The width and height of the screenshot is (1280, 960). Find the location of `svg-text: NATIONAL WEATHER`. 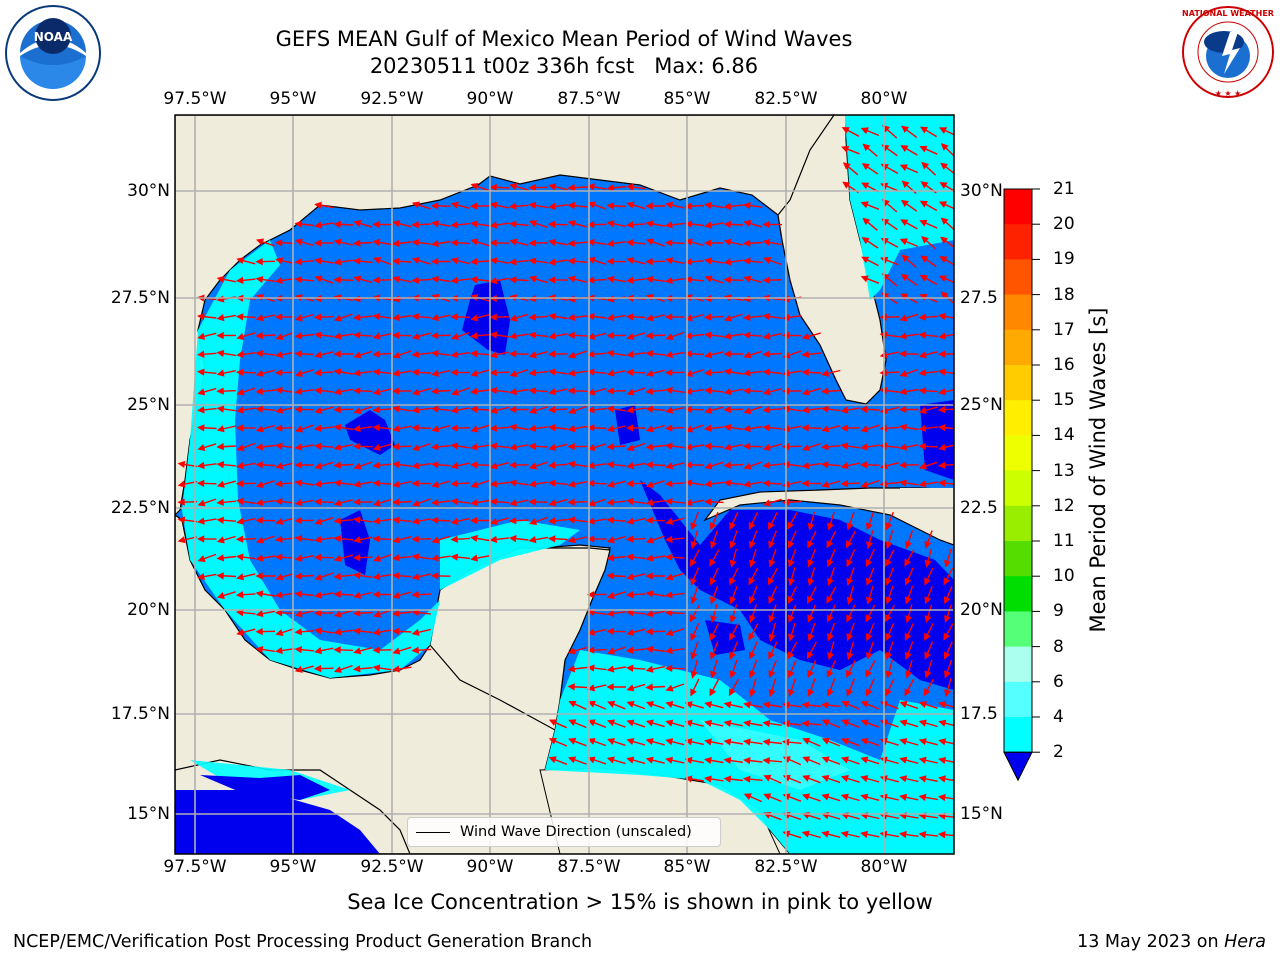

svg-text: NATIONAL WEATHER is located at coordinates (1228, 13).